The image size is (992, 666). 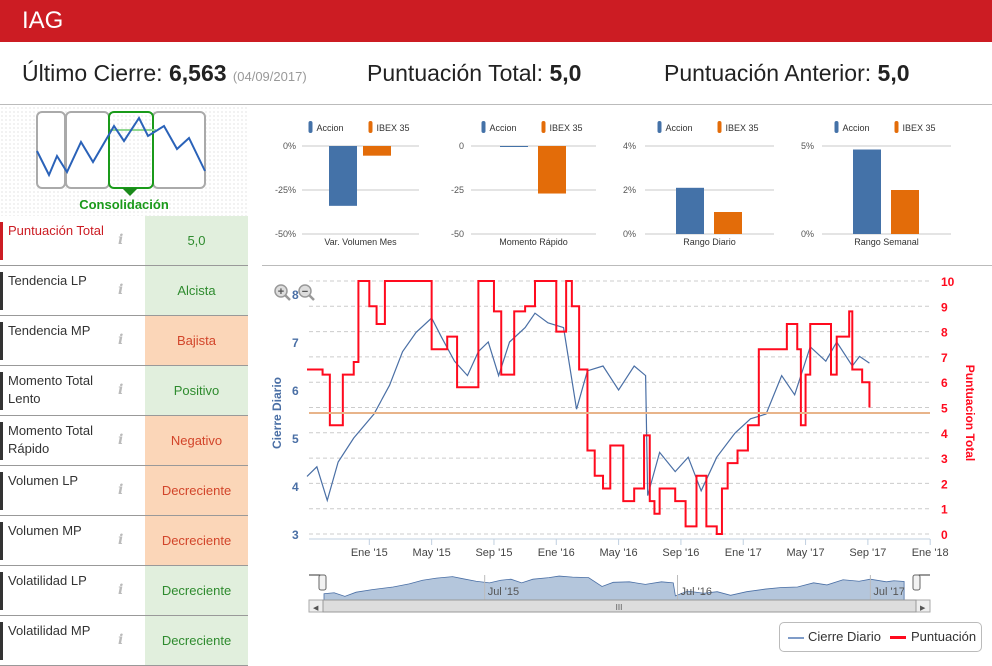 What do you see at coordinates (295, 487) in the screenshot?
I see `y-tick-label: 4` at bounding box center [295, 487].